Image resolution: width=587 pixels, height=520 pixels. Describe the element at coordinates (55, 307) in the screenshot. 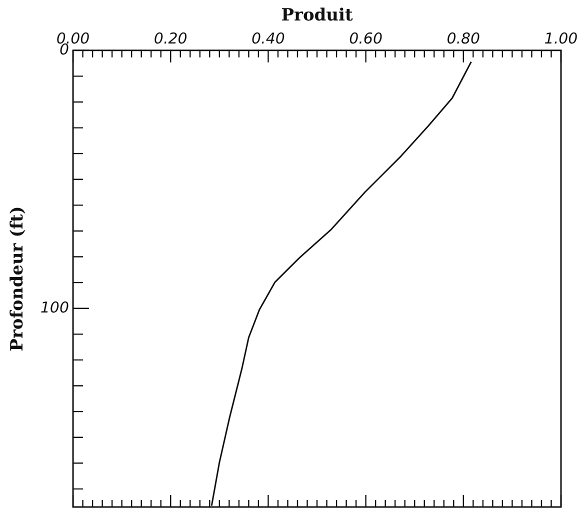

I see `y-tick-label: 100` at that location.